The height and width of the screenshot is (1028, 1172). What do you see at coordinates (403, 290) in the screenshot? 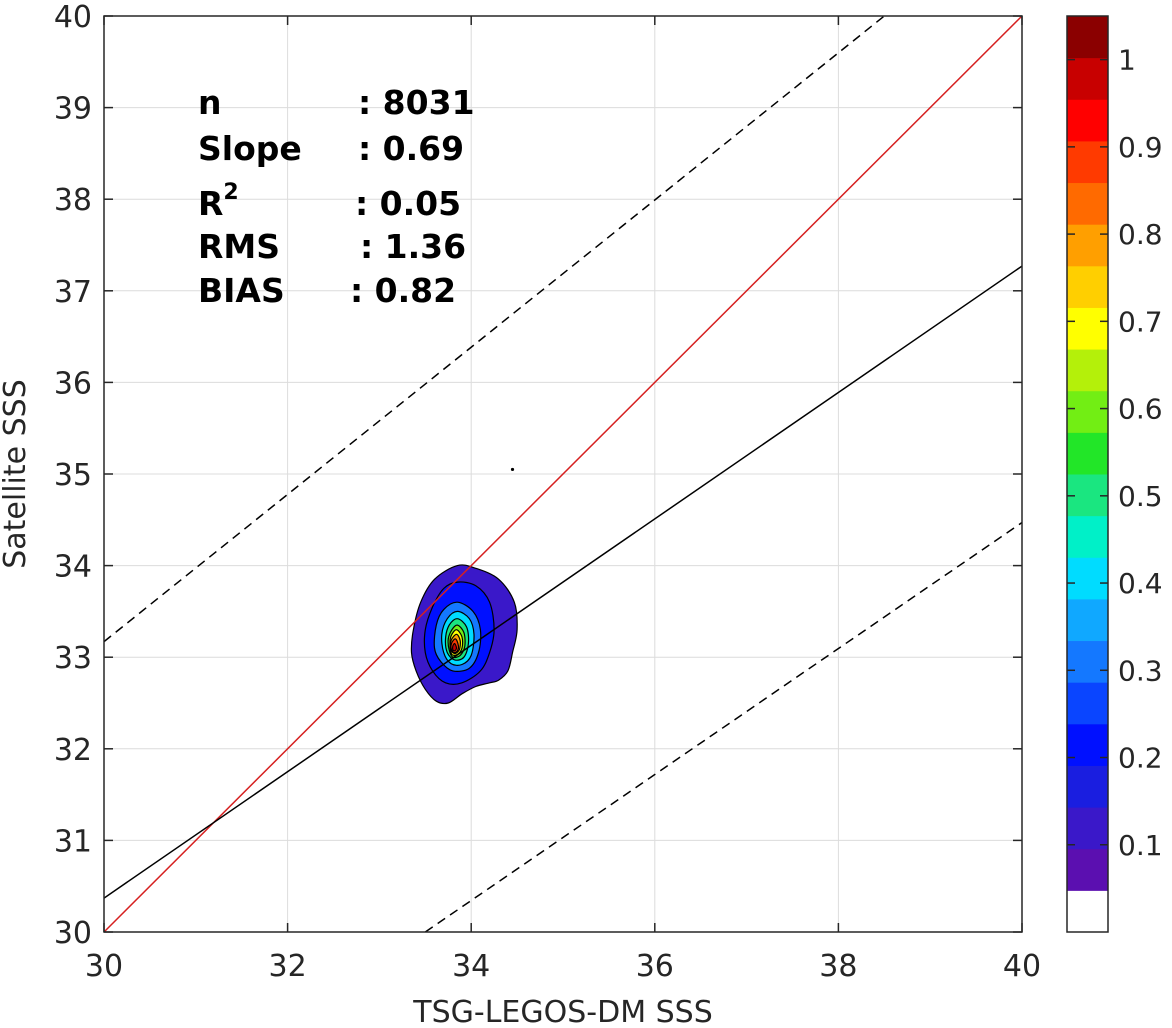
I see `stat-value: : 0.82` at bounding box center [403, 290].